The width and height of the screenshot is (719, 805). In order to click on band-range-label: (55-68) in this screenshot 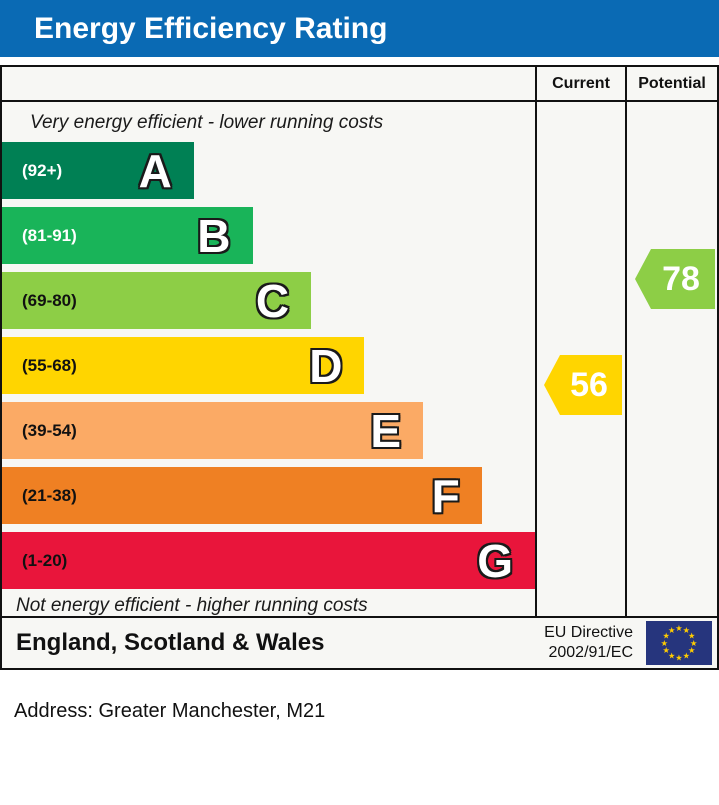, I will do `click(49, 365)`.